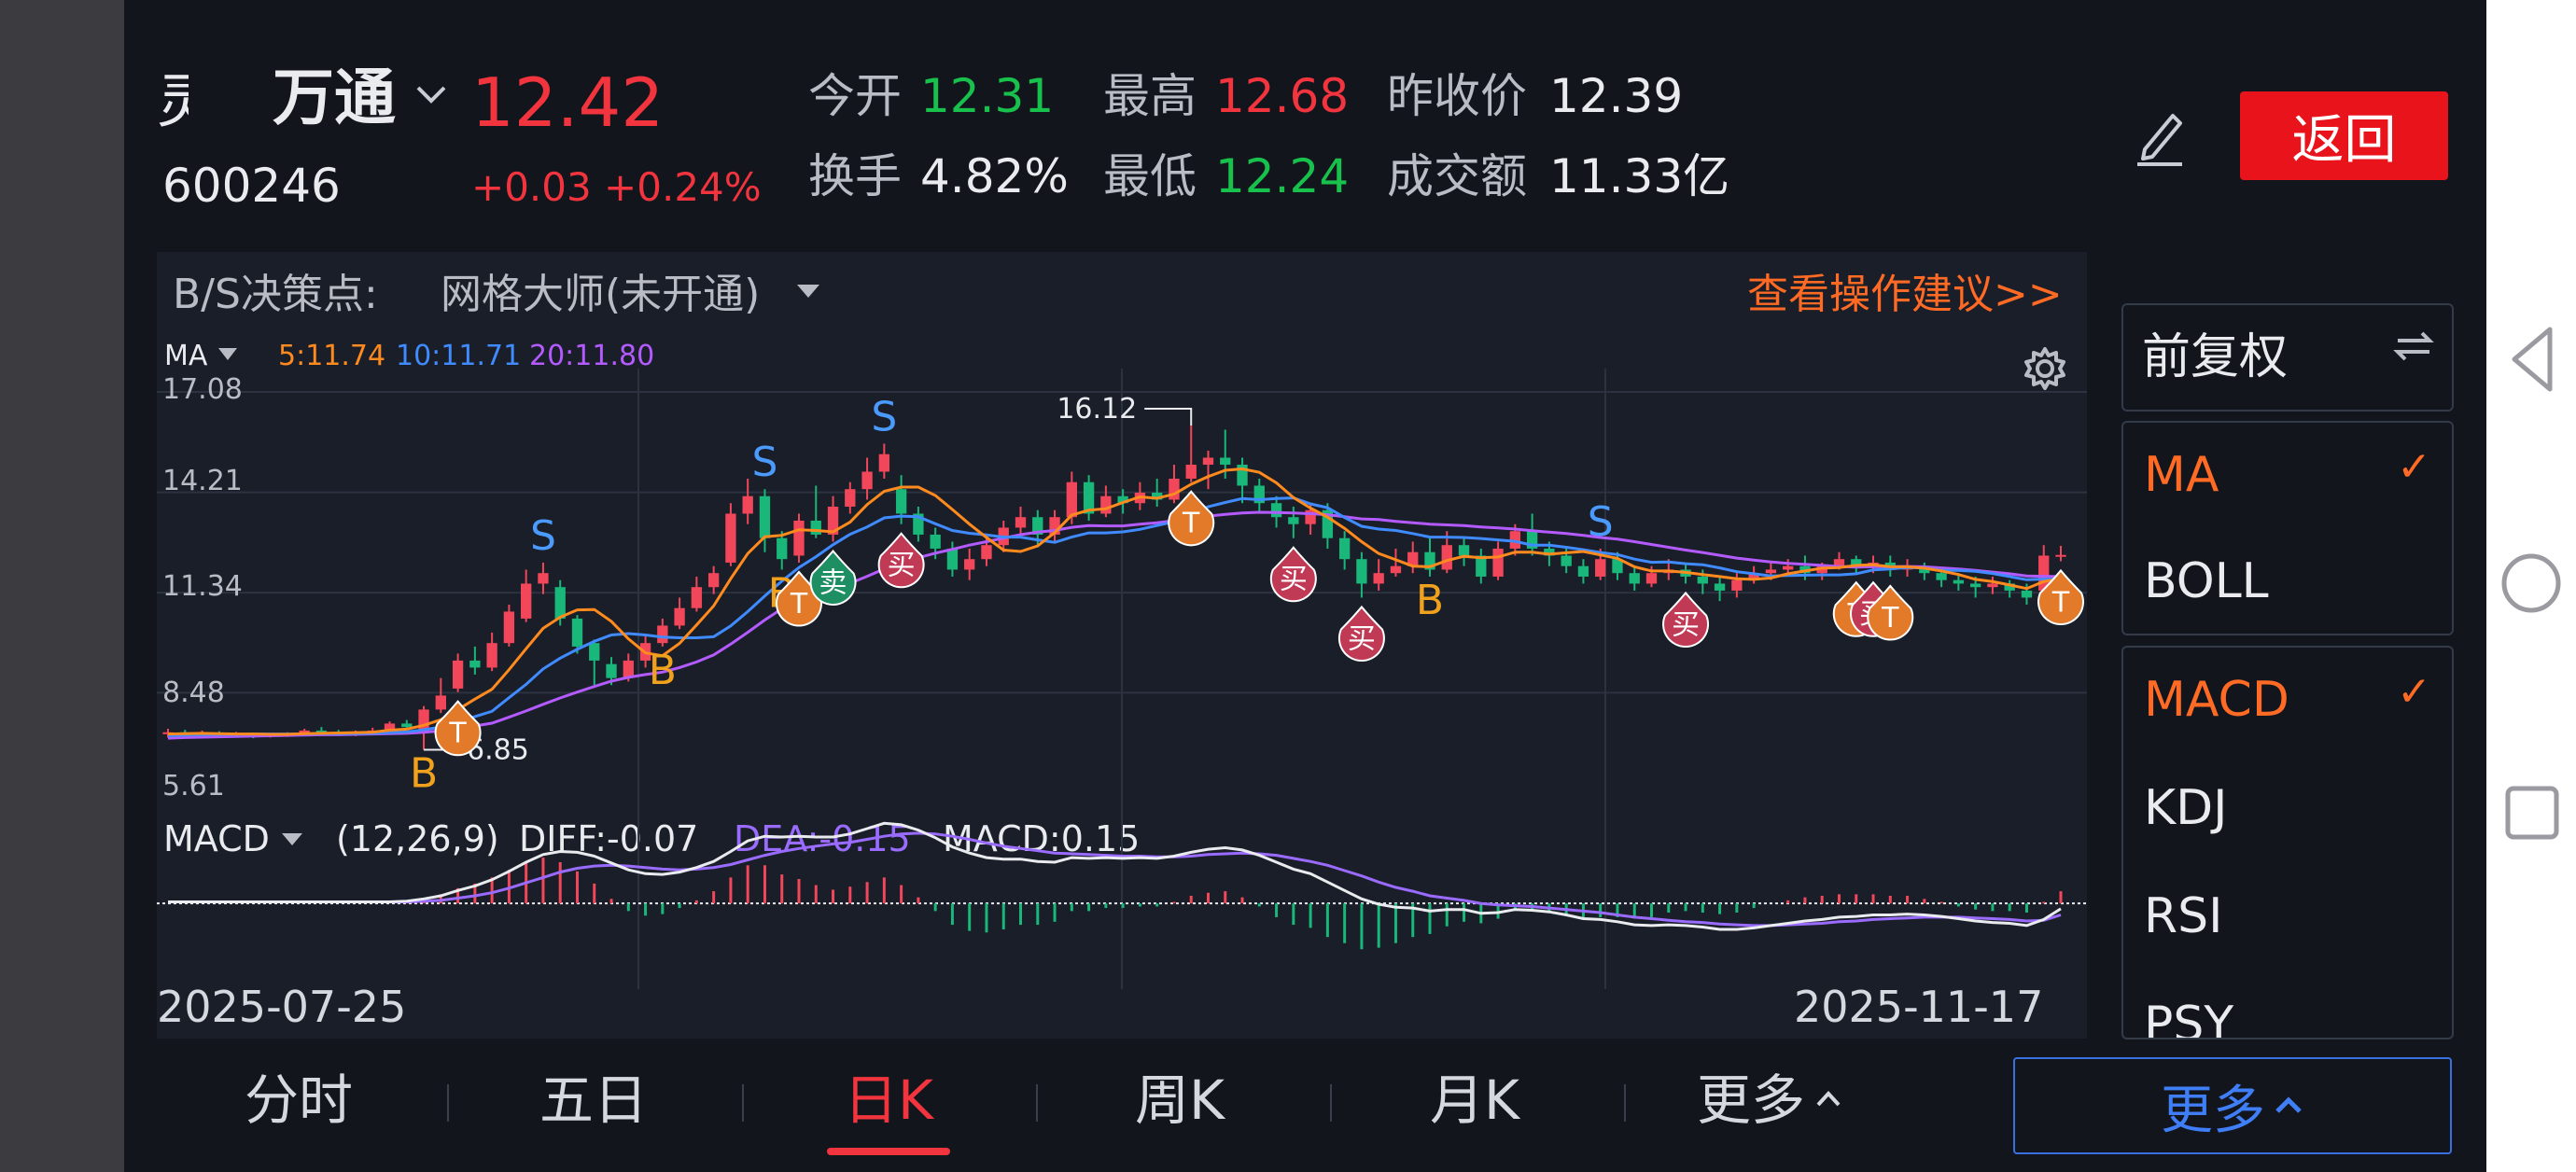 This screenshot has width=2576, height=1172. What do you see at coordinates (2183, 916) in the screenshot?
I see `indicator-rsi: RSI` at bounding box center [2183, 916].